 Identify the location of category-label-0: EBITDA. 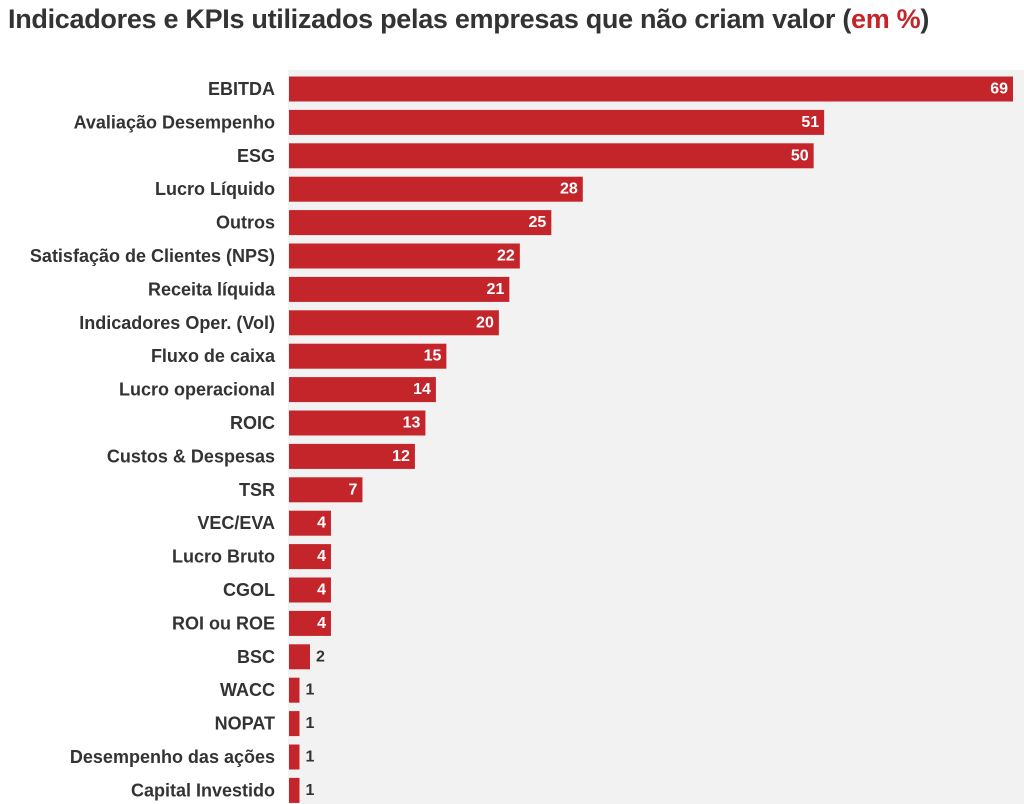
(241, 89).